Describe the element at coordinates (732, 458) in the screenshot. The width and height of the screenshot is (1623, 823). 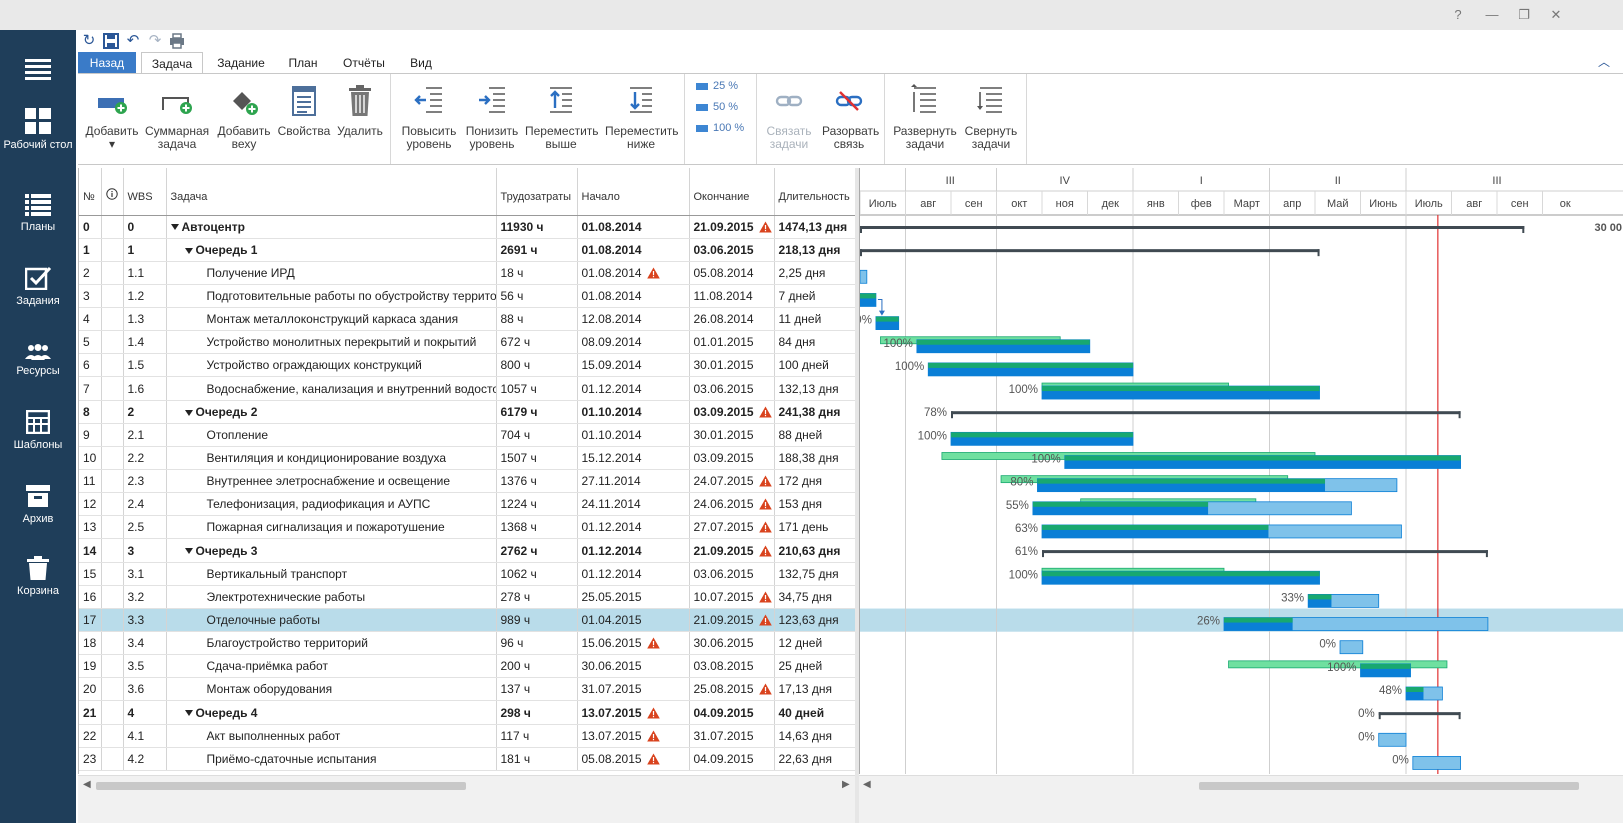
I see `cell-end: 03.09.2015` at that location.